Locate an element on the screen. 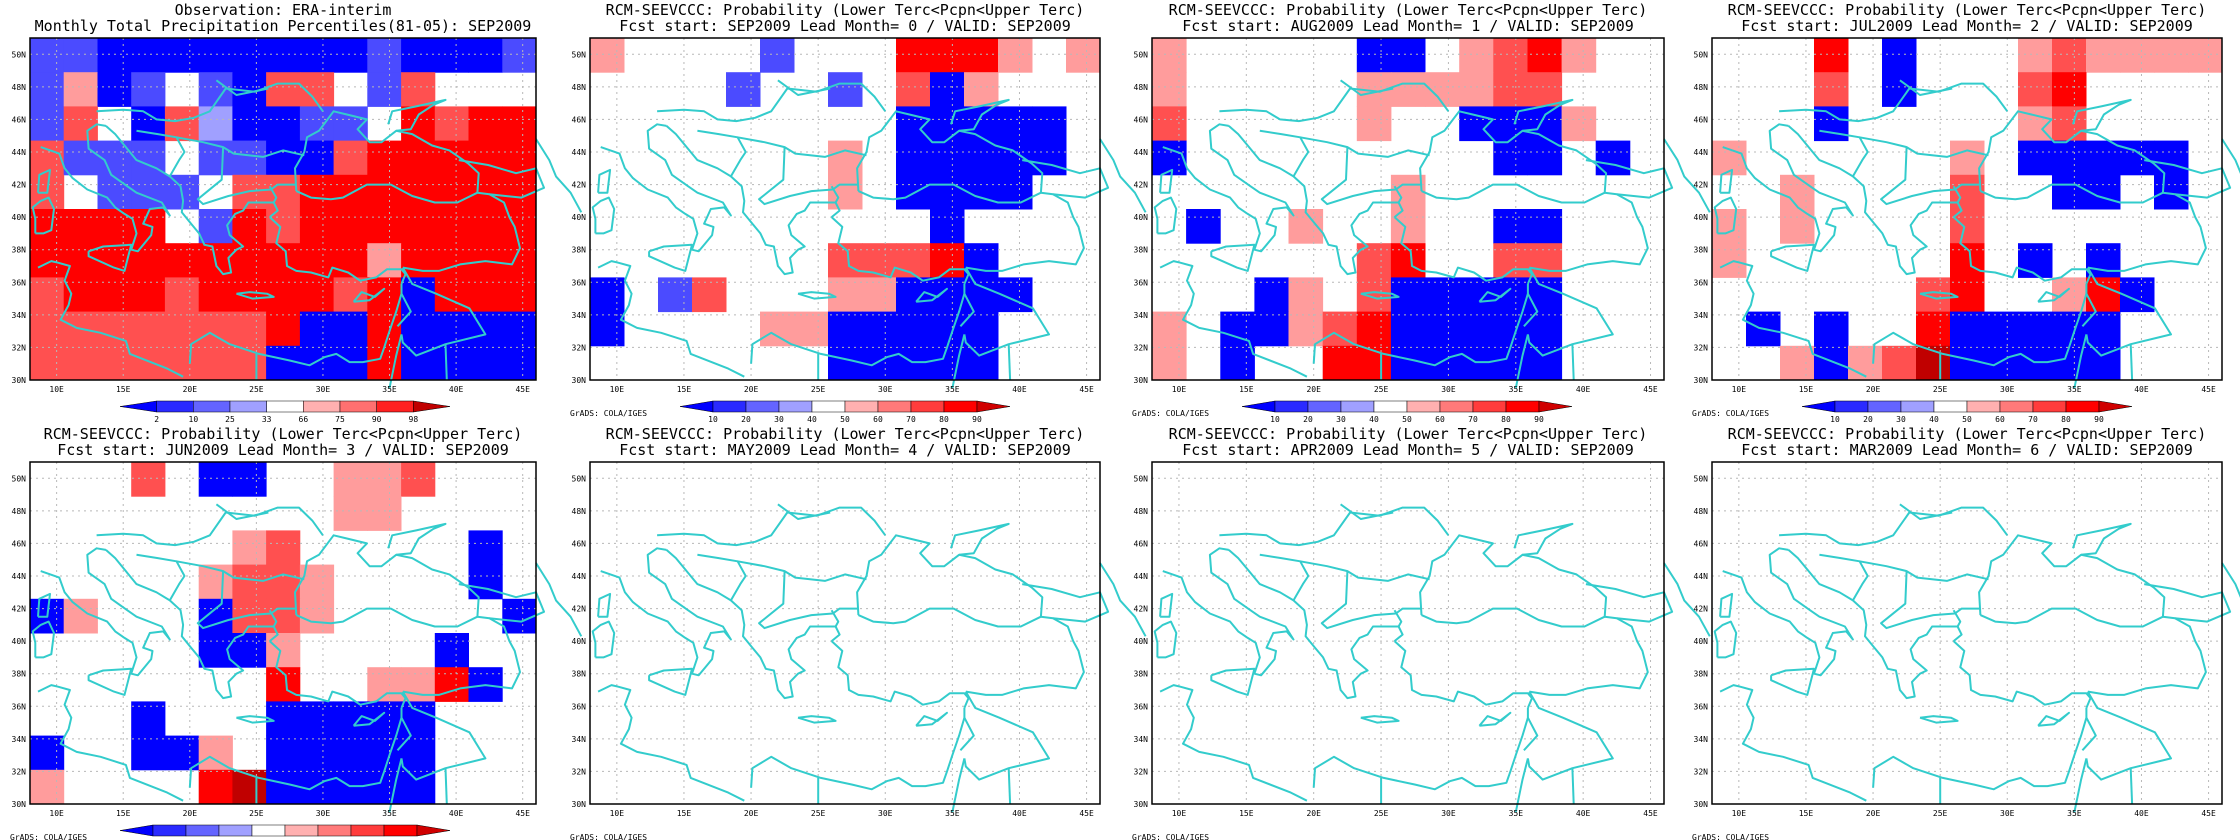  latitude-label: 34N is located at coordinates (1701, 739).